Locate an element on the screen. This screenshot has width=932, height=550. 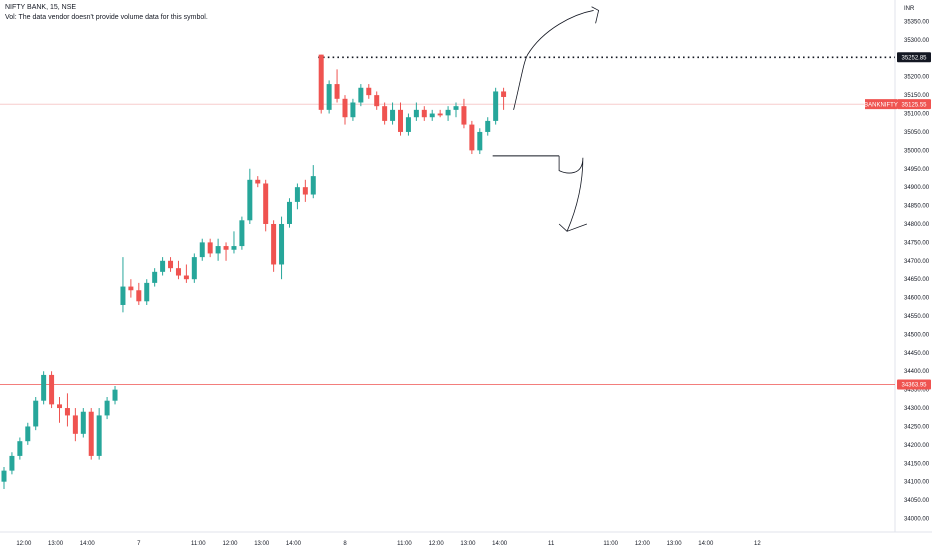
y-tick-label: 34950.00 is located at coordinates (917, 170).